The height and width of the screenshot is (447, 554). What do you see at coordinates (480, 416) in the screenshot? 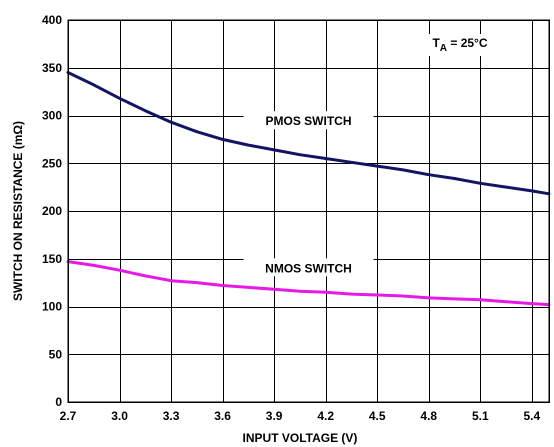
I see `x-tick-label: 5.1` at bounding box center [480, 416].